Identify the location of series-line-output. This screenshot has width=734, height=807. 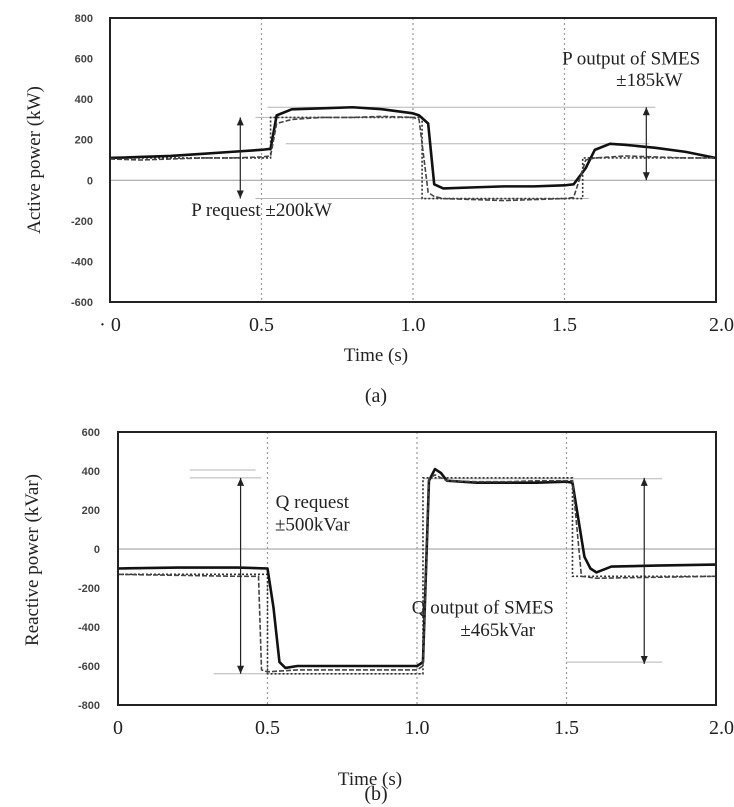
(413, 147).